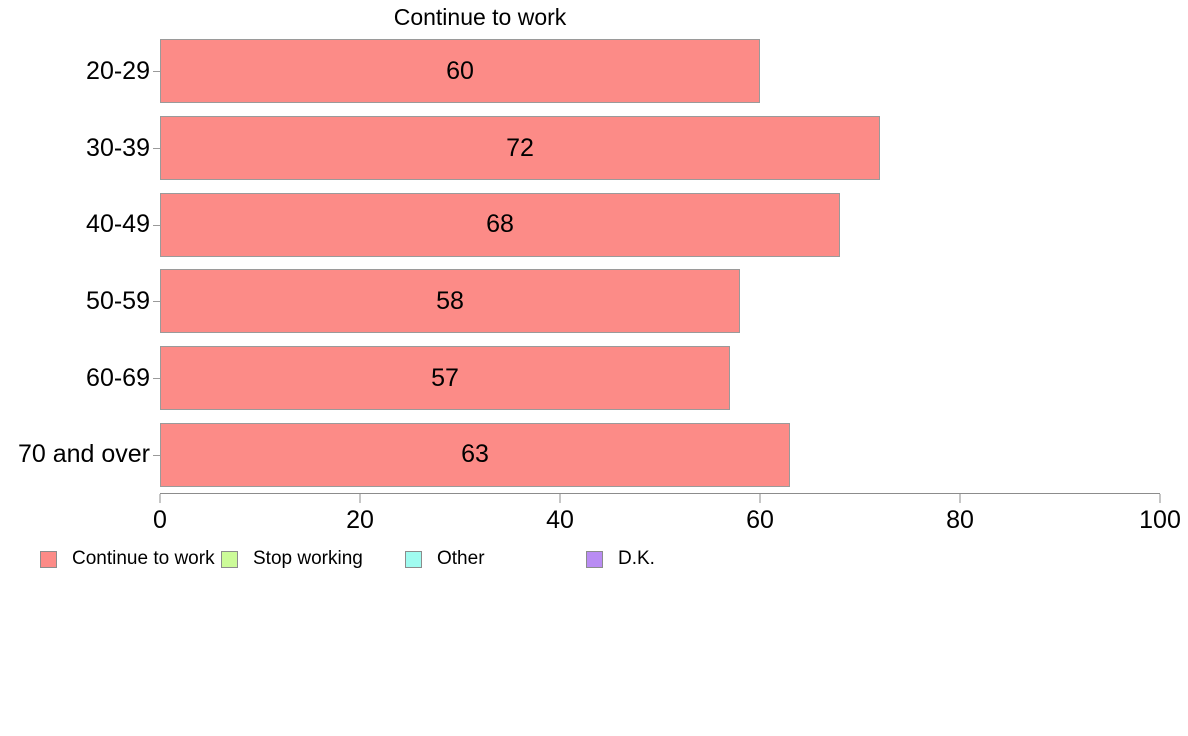 The height and width of the screenshot is (736, 1188). I want to click on category-label: 40-49, so click(118, 224).